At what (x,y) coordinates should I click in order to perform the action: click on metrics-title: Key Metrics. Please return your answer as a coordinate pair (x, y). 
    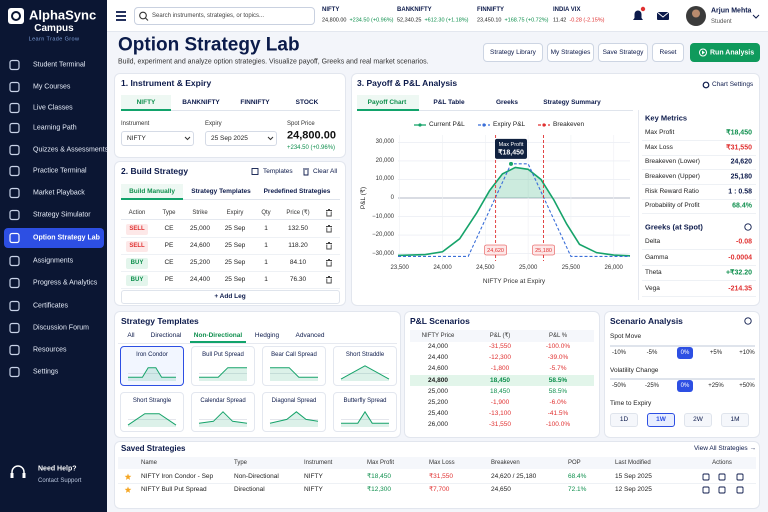
    Looking at the image, I should click on (666, 118).